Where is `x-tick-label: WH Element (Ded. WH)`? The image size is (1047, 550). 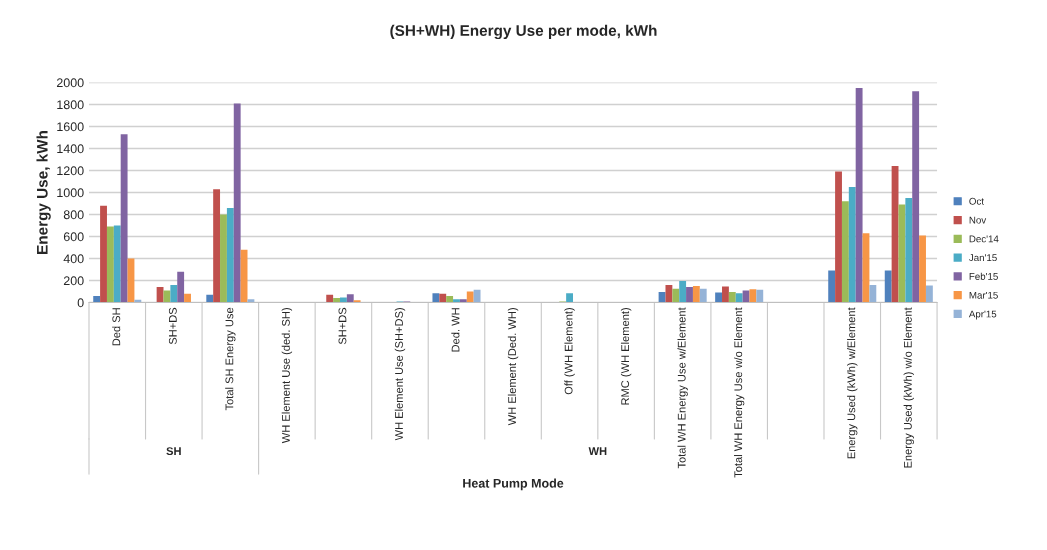
x-tick-label: WH Element (Ded. WH) is located at coordinates (513, 367).